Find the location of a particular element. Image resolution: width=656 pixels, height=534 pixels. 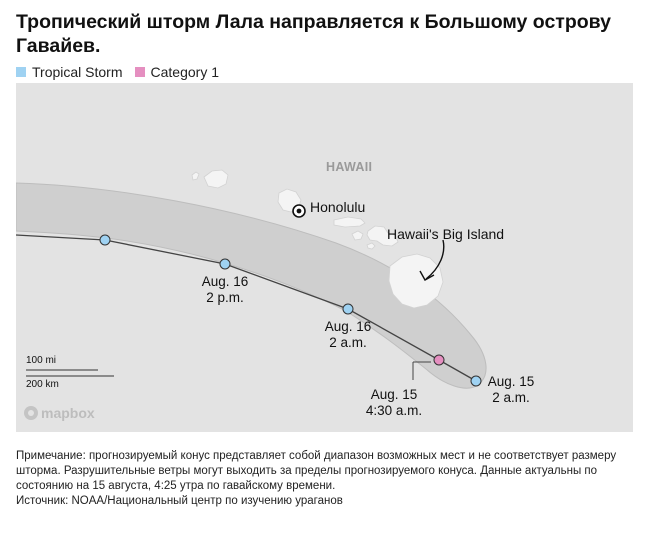

scale-label-mi: 100 mi is located at coordinates (41, 360).